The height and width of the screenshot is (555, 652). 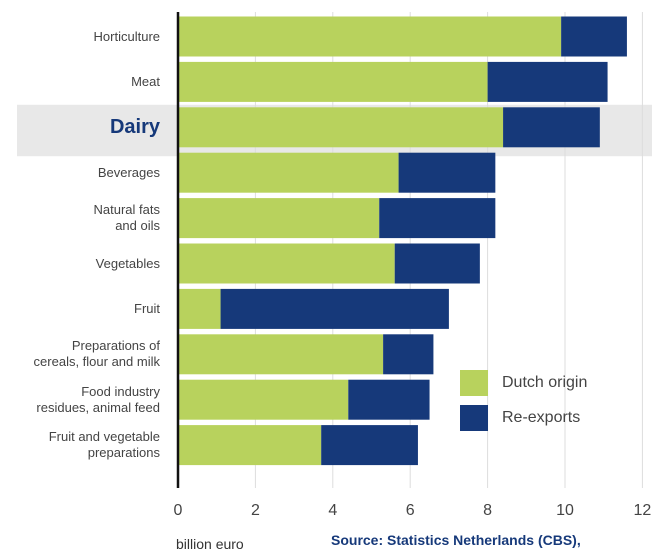 I want to click on category-label: Beverages, so click(x=128, y=172).